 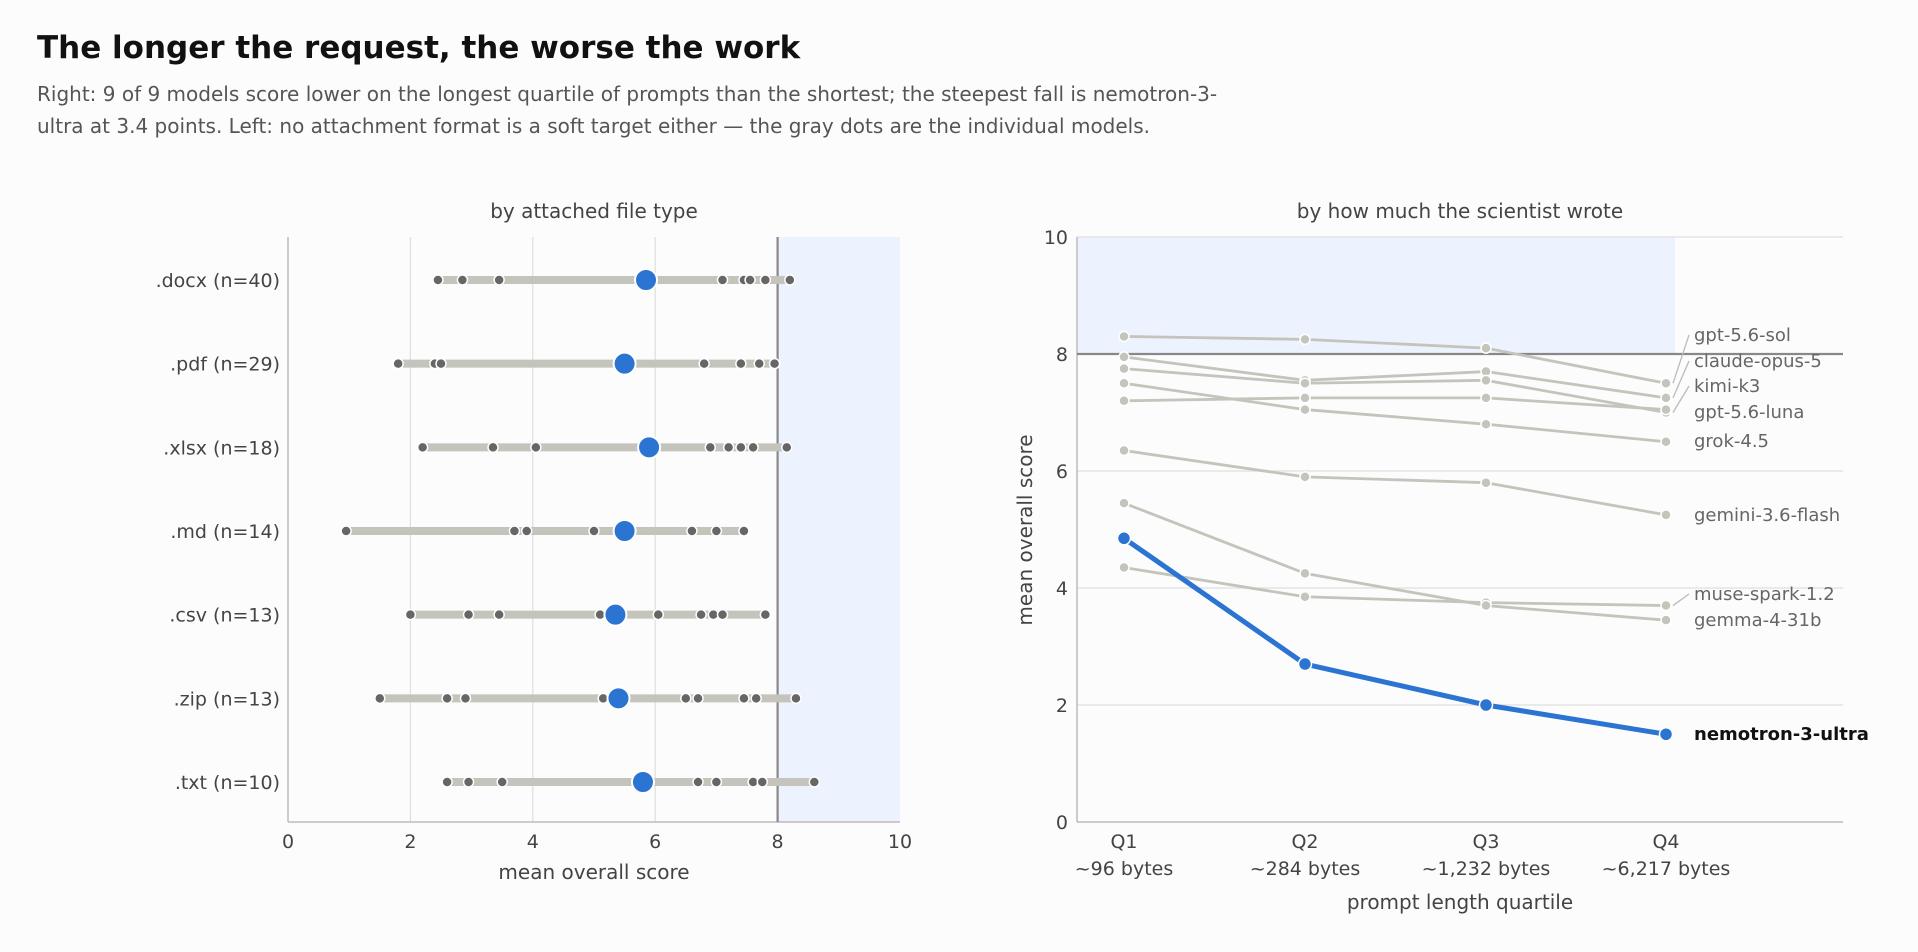 I want to click on x-tick-label: Q3, so click(x=1485, y=842).